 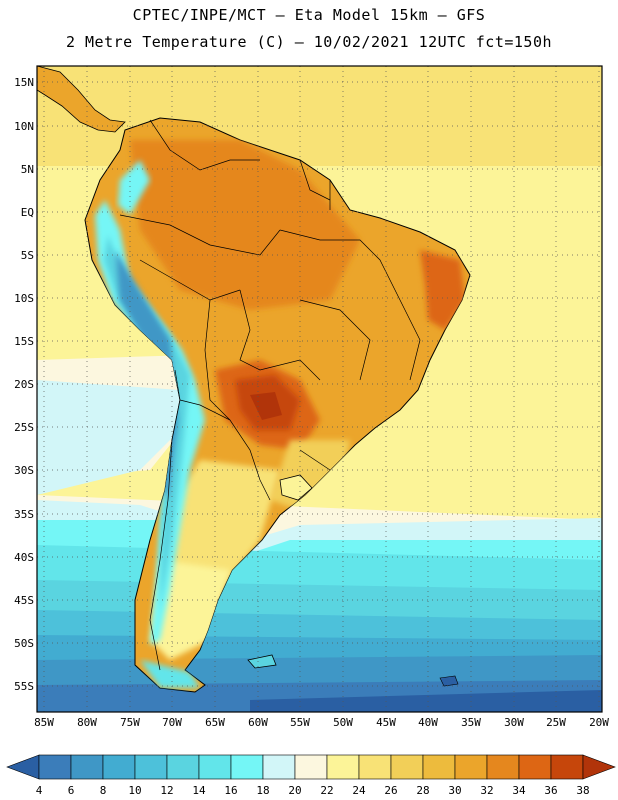 I want to click on lon-label: 65W, so click(x=215, y=722).